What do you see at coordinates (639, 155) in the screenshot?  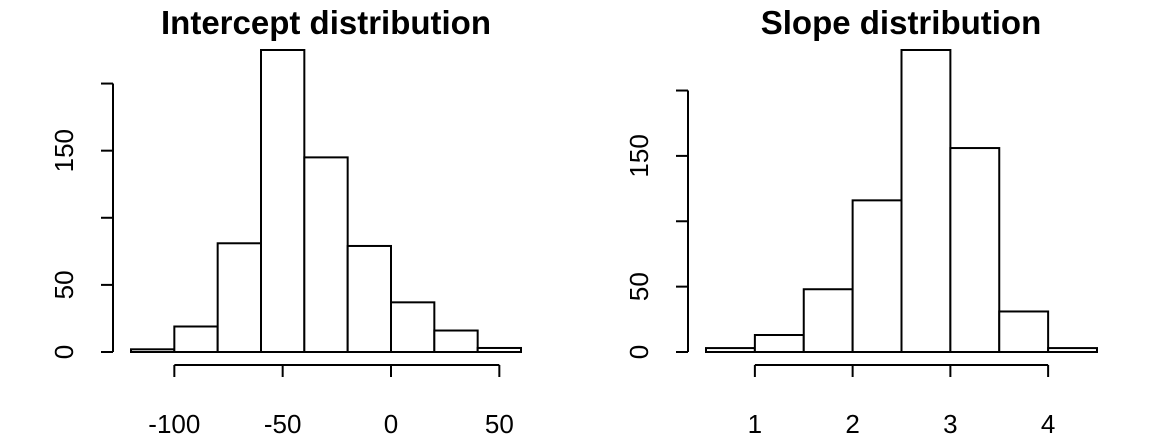 I see `slope-y-tick-label: 150` at bounding box center [639, 155].